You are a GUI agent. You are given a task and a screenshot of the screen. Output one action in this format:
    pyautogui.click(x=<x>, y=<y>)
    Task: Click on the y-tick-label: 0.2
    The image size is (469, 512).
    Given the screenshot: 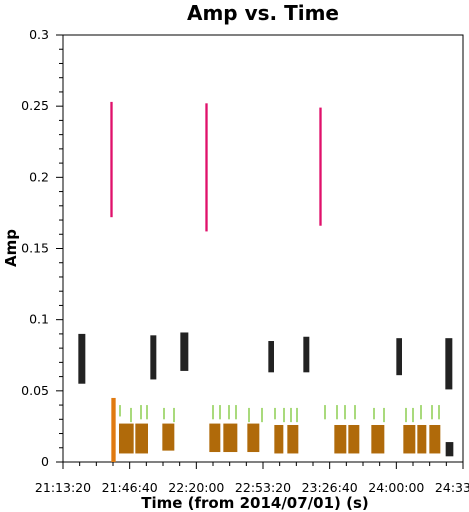 What is the action you would take?
    pyautogui.click(x=39, y=176)
    